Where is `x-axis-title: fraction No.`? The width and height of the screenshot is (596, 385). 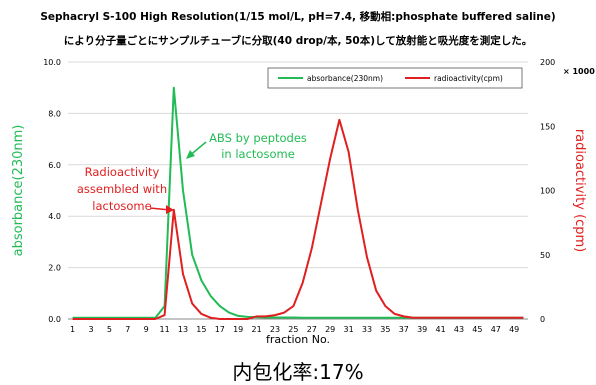
x-axis-title: fraction No. is located at coordinates (298, 339).